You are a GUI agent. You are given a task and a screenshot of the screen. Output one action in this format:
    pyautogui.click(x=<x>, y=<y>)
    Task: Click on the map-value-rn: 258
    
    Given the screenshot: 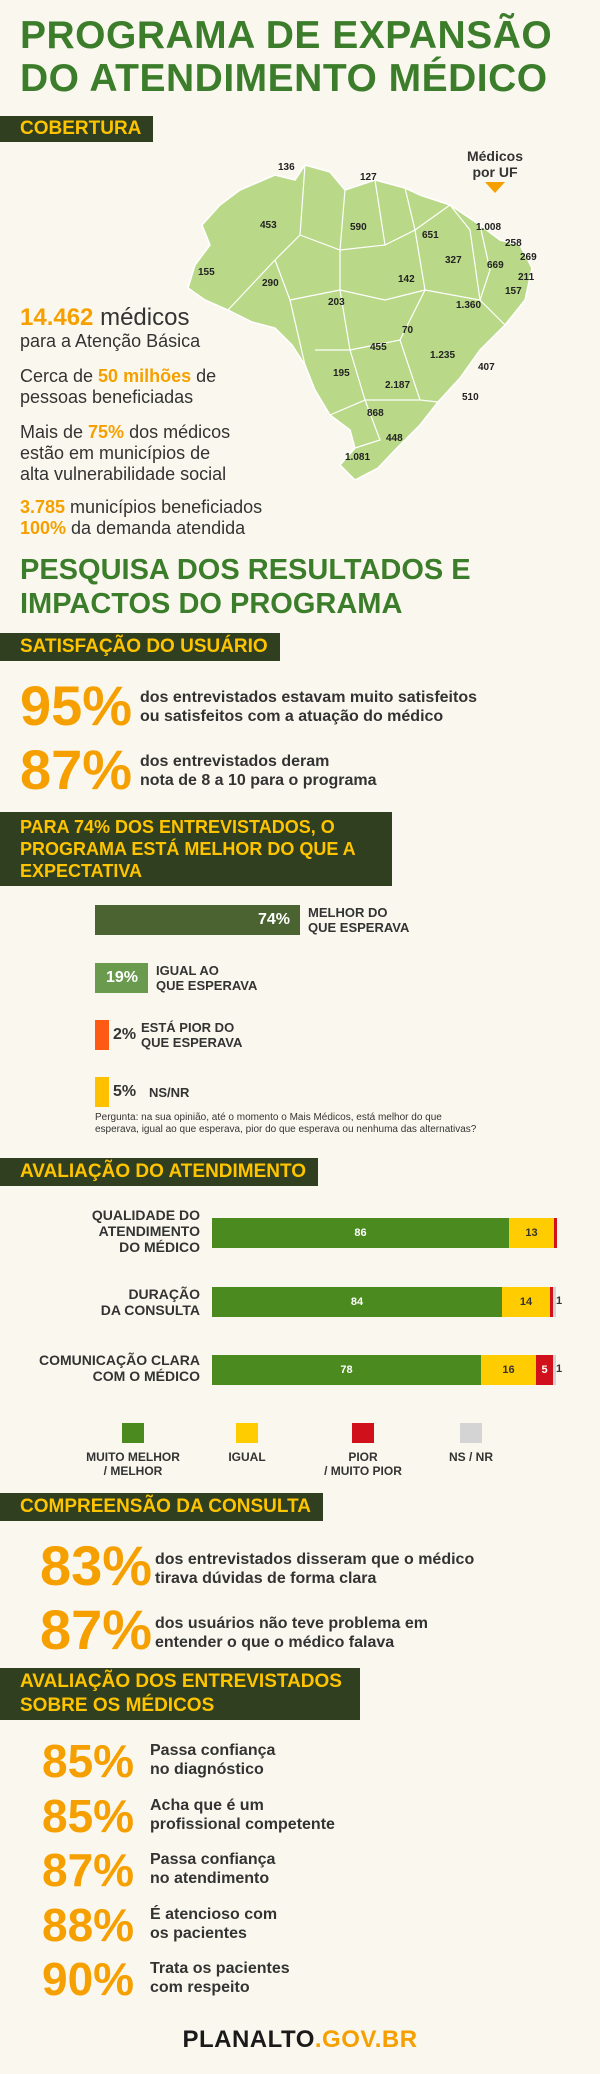 What is the action you would take?
    pyautogui.click(x=513, y=243)
    